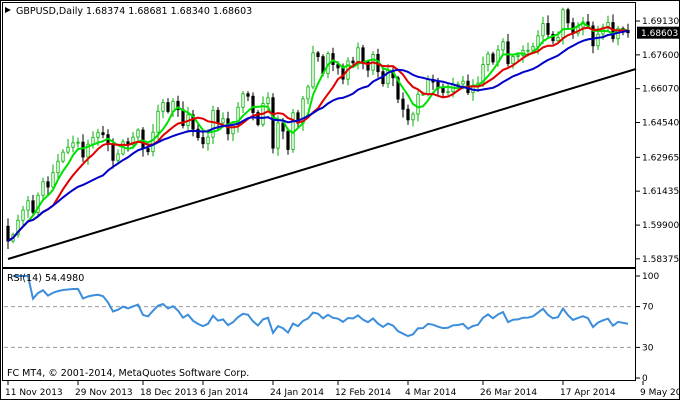  Describe the element at coordinates (508, 393) in the screenshot. I see `time-tick-label: 26 Mar 2014` at that location.